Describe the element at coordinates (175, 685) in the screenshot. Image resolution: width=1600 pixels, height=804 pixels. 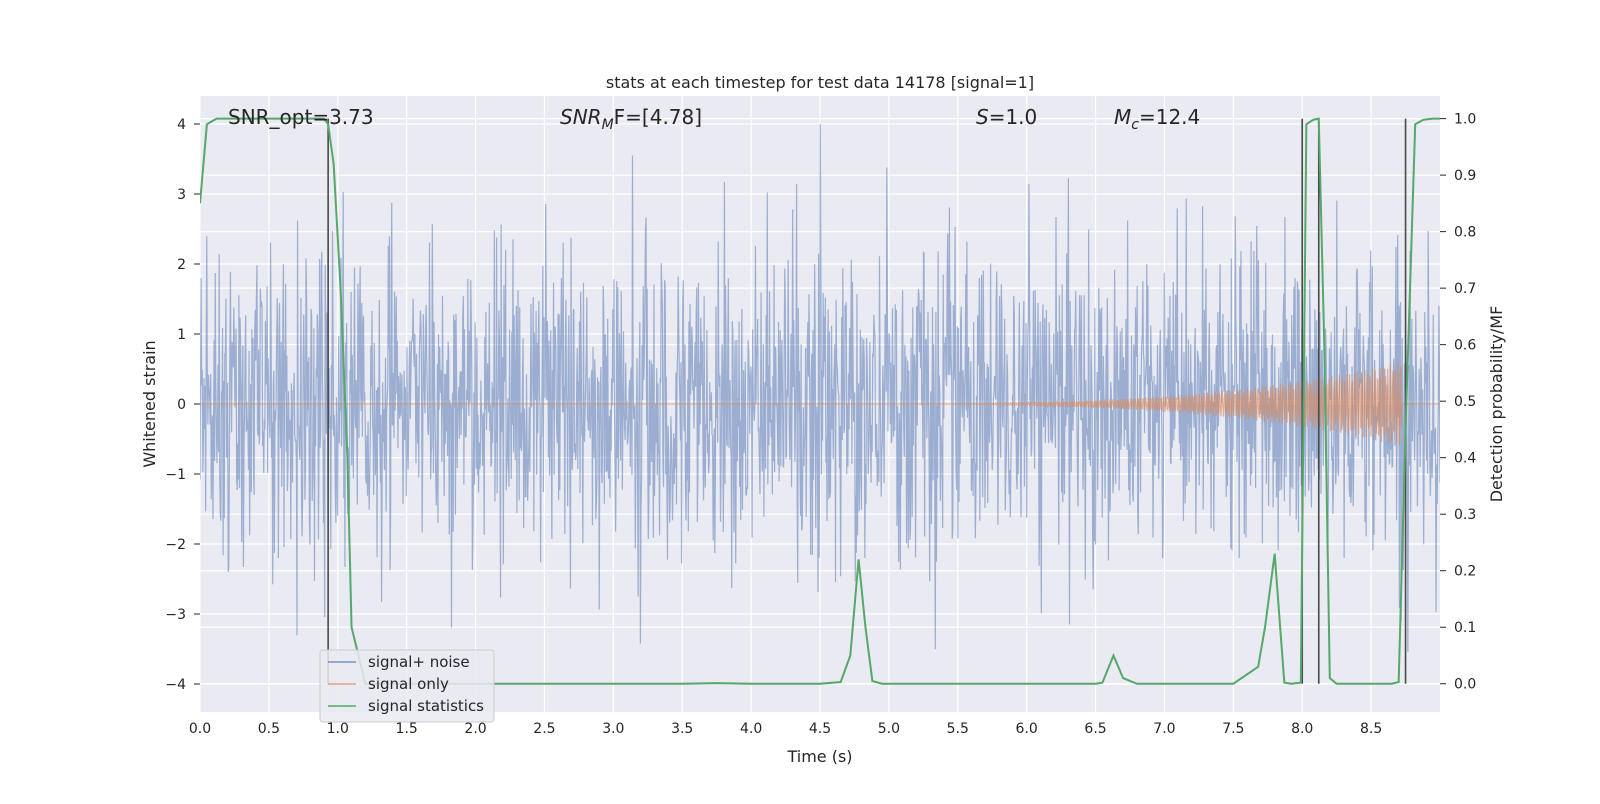
I see `y-left-tick-label: −4` at that location.